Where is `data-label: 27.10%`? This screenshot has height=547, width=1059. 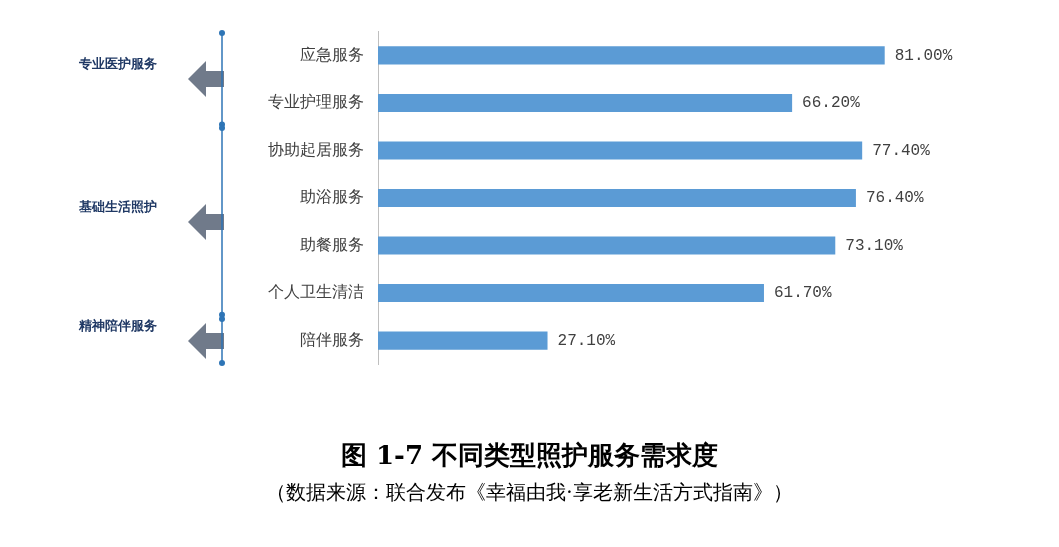
data-label: 27.10% is located at coordinates (586, 340).